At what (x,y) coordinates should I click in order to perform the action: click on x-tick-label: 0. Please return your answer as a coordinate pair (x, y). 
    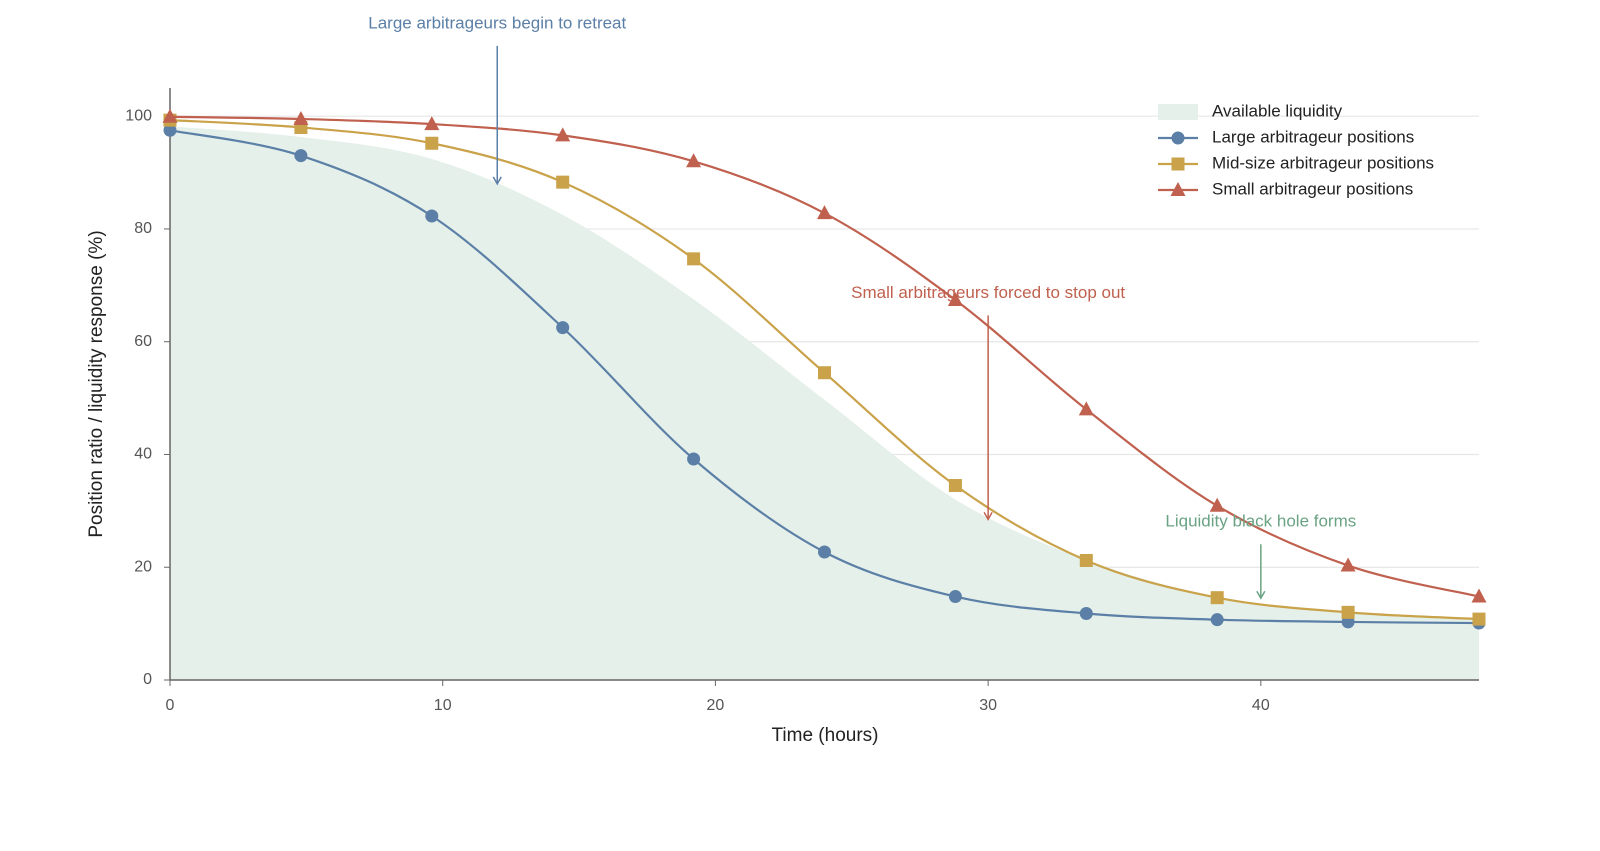
    Looking at the image, I should click on (170, 705).